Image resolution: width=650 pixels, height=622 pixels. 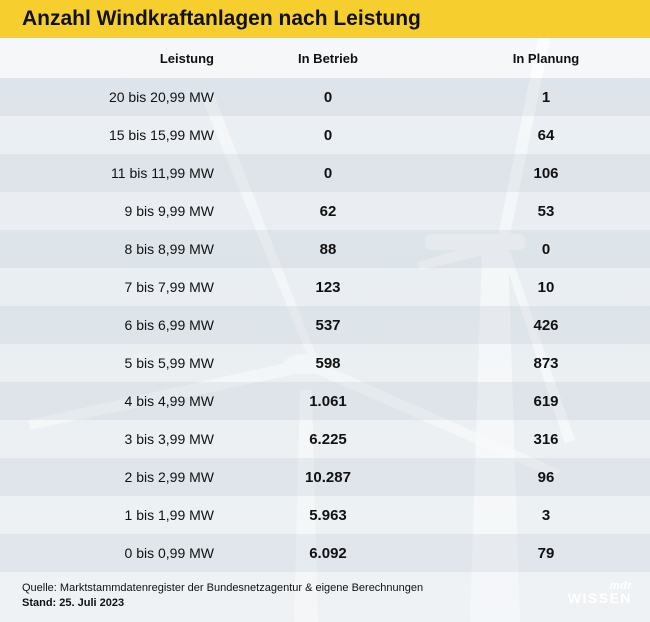 I want to click on table-row: 3 bis 3,99 MW 6.225 316, so click(x=325, y=439).